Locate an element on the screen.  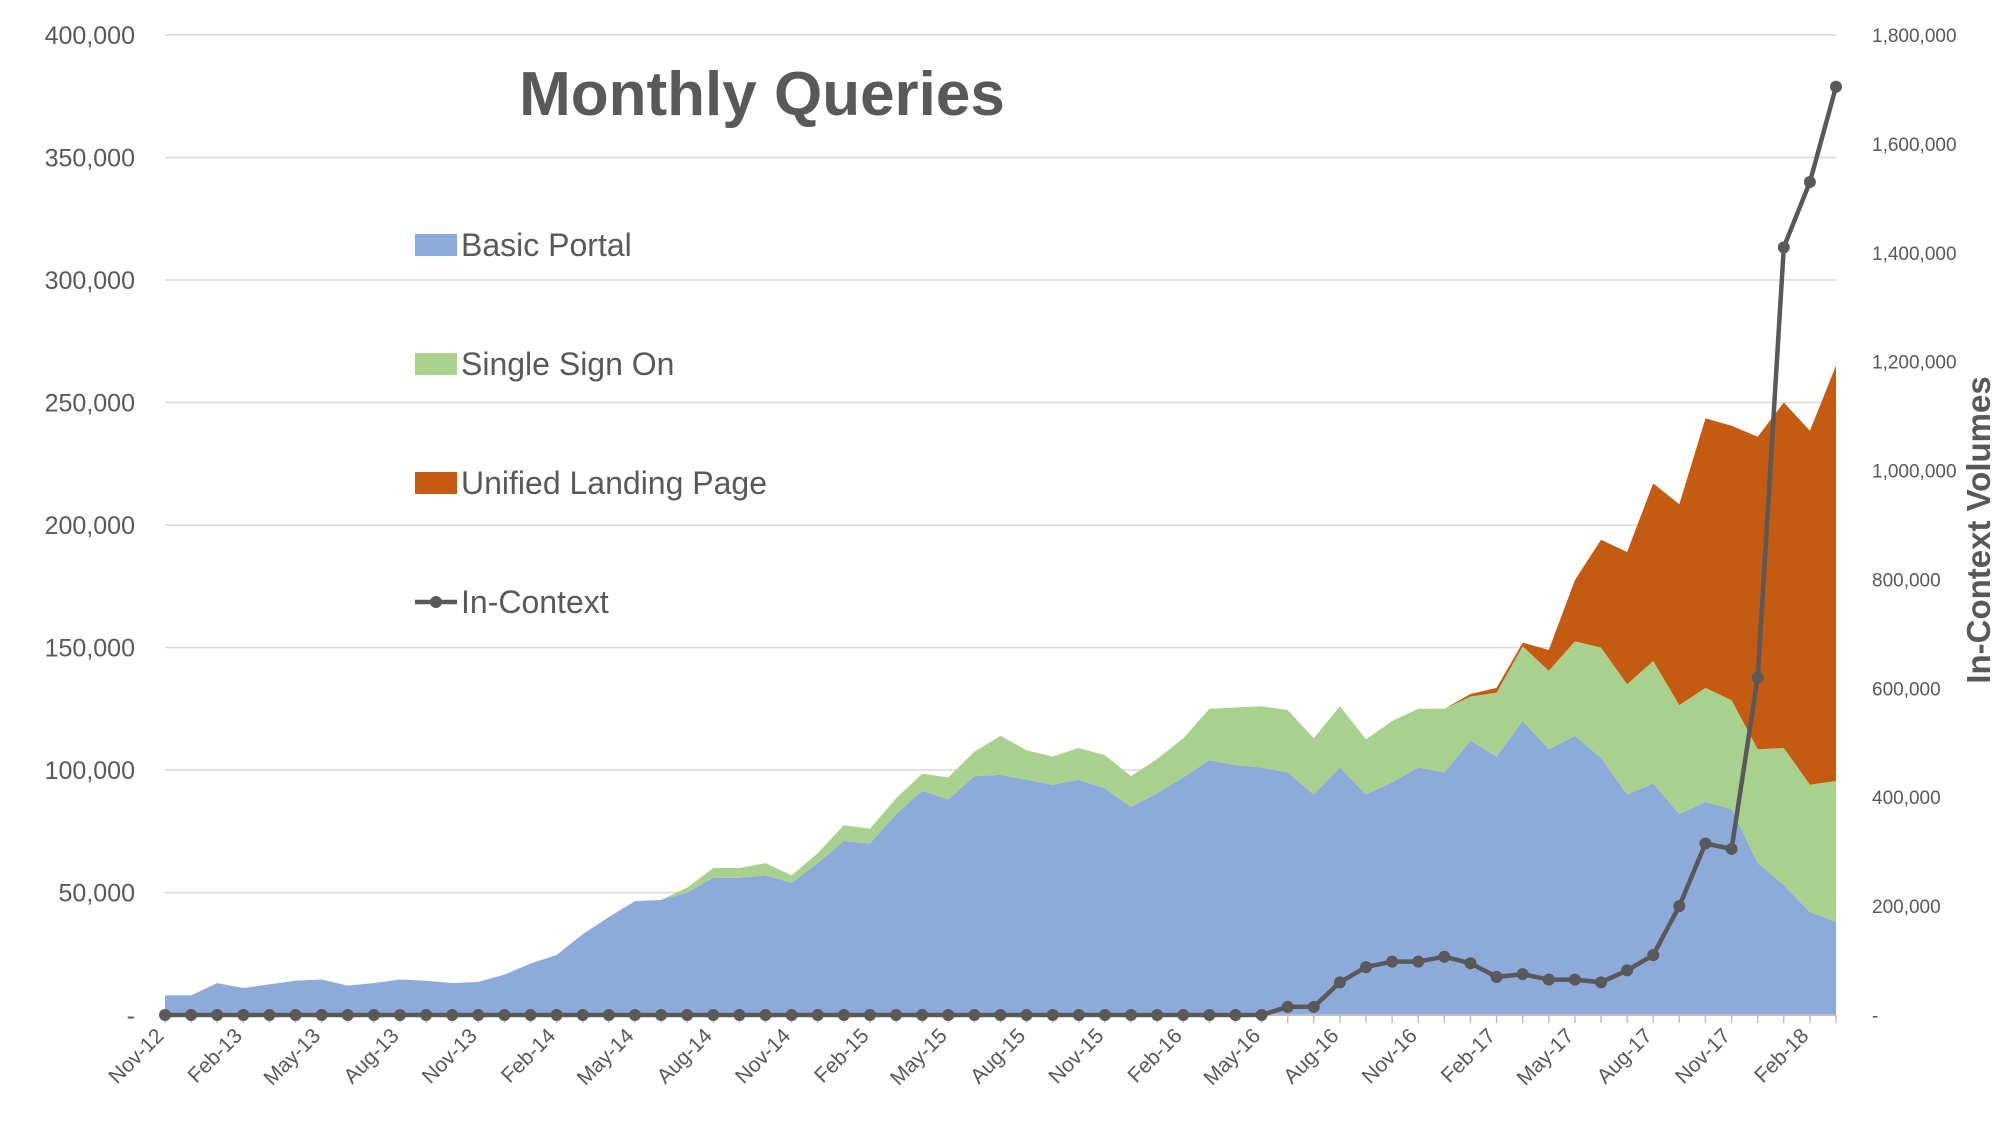
y2-tick-label: 1,600,000 is located at coordinates (1914, 145).